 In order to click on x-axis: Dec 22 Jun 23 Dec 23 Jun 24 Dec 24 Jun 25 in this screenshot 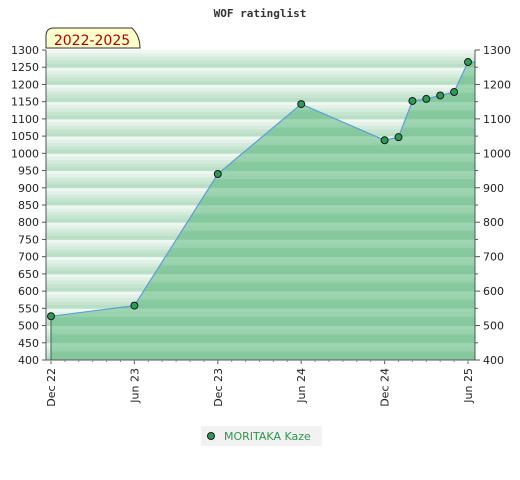, I will do `click(260, 383)`.